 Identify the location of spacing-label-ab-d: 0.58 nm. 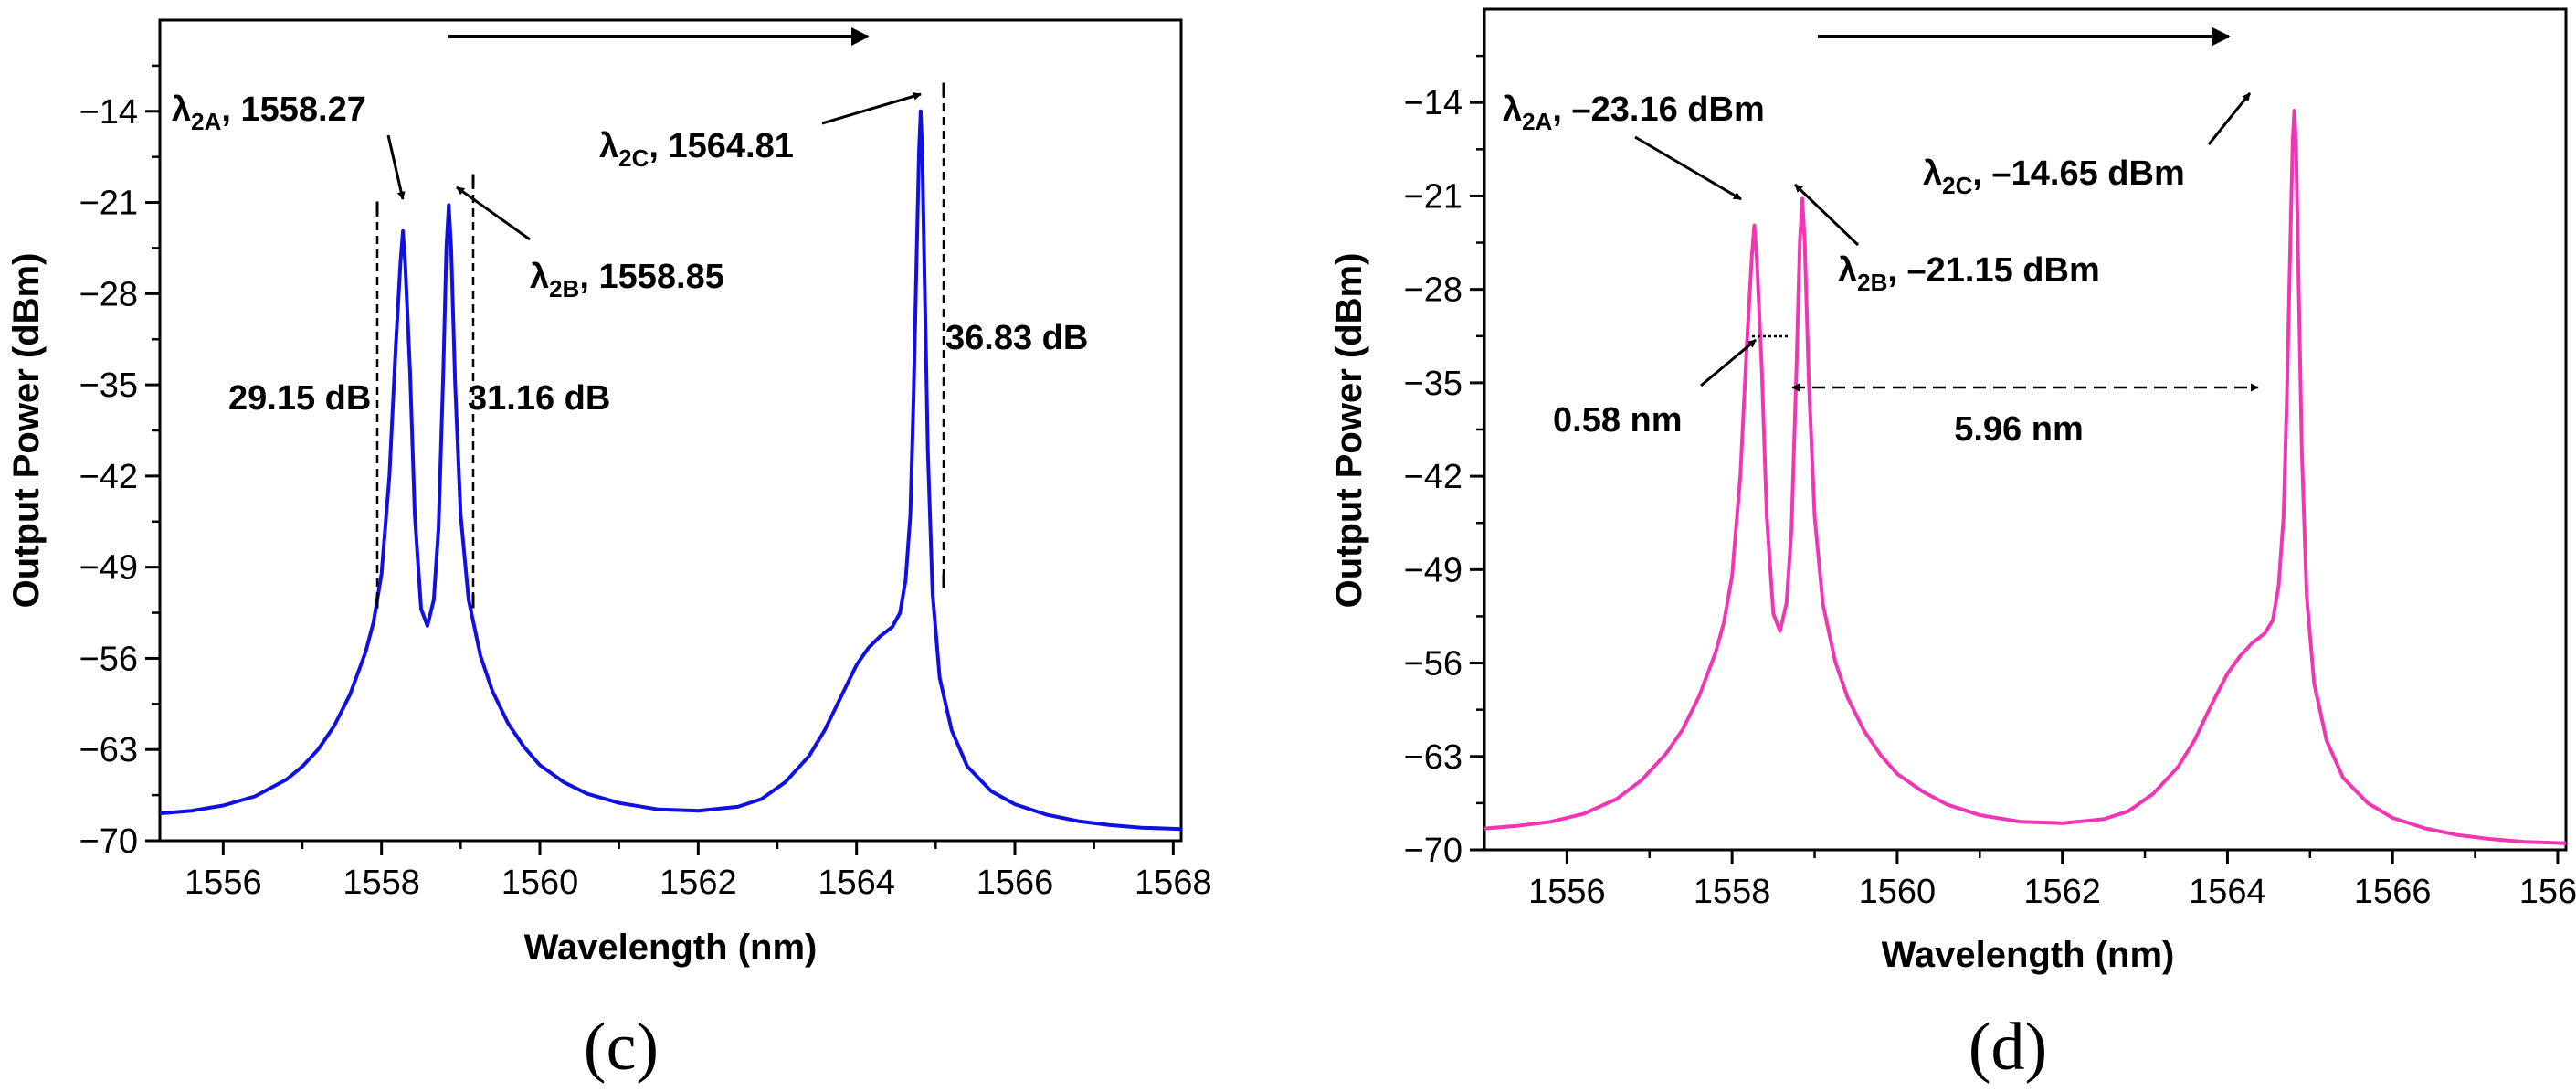
(1618, 420).